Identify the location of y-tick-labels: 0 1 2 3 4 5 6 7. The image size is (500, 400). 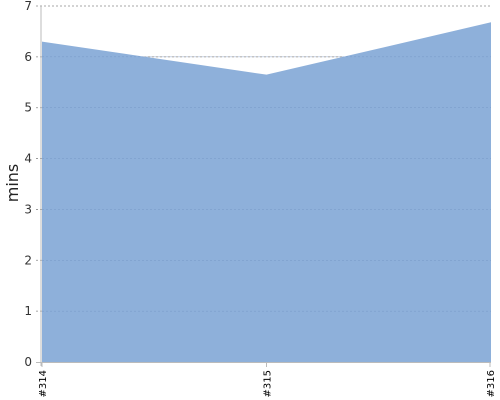
(28, 184).